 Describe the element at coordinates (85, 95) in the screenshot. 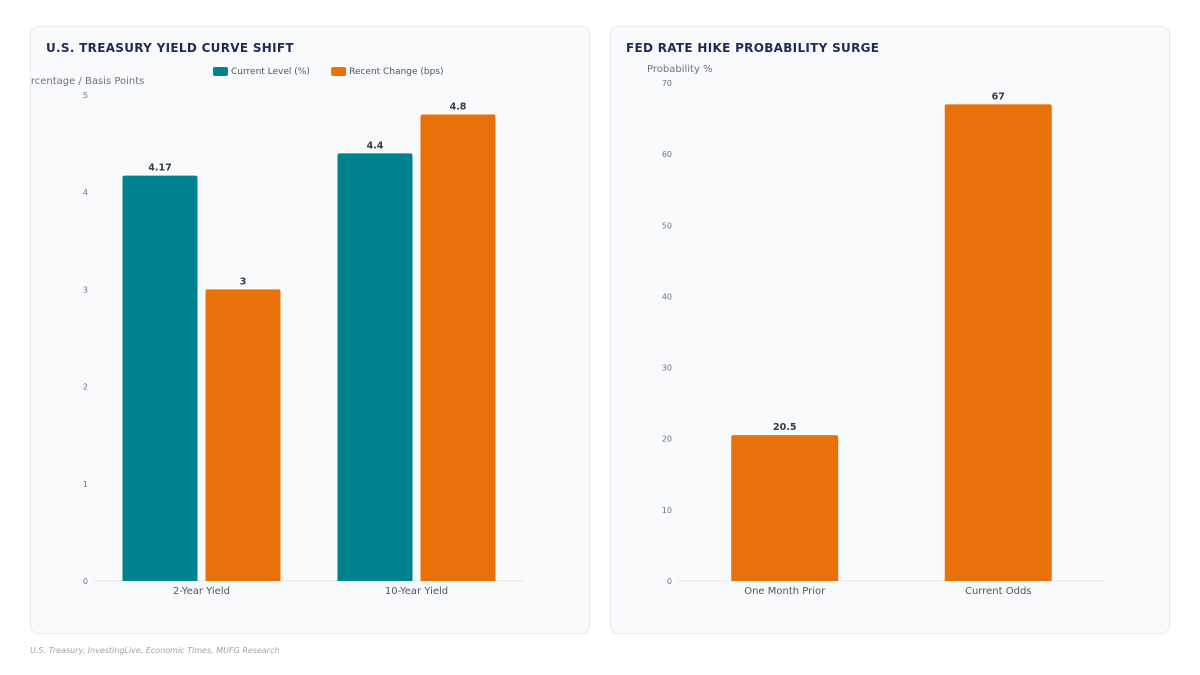

I see `y-tick-label: 5` at that location.